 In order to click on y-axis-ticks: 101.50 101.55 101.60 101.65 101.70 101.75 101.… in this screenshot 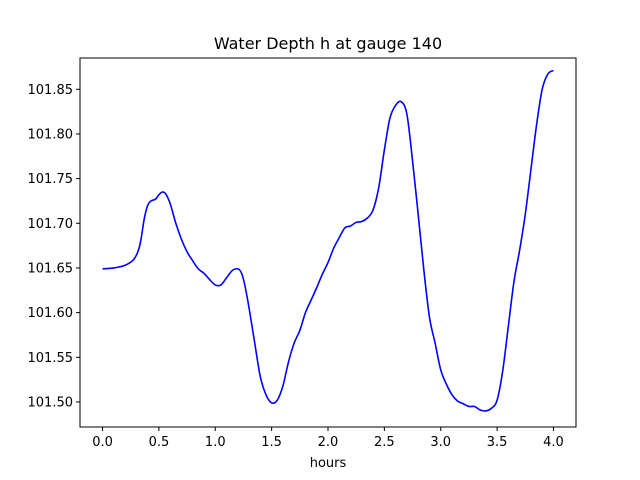, I will do `click(54, 246)`.